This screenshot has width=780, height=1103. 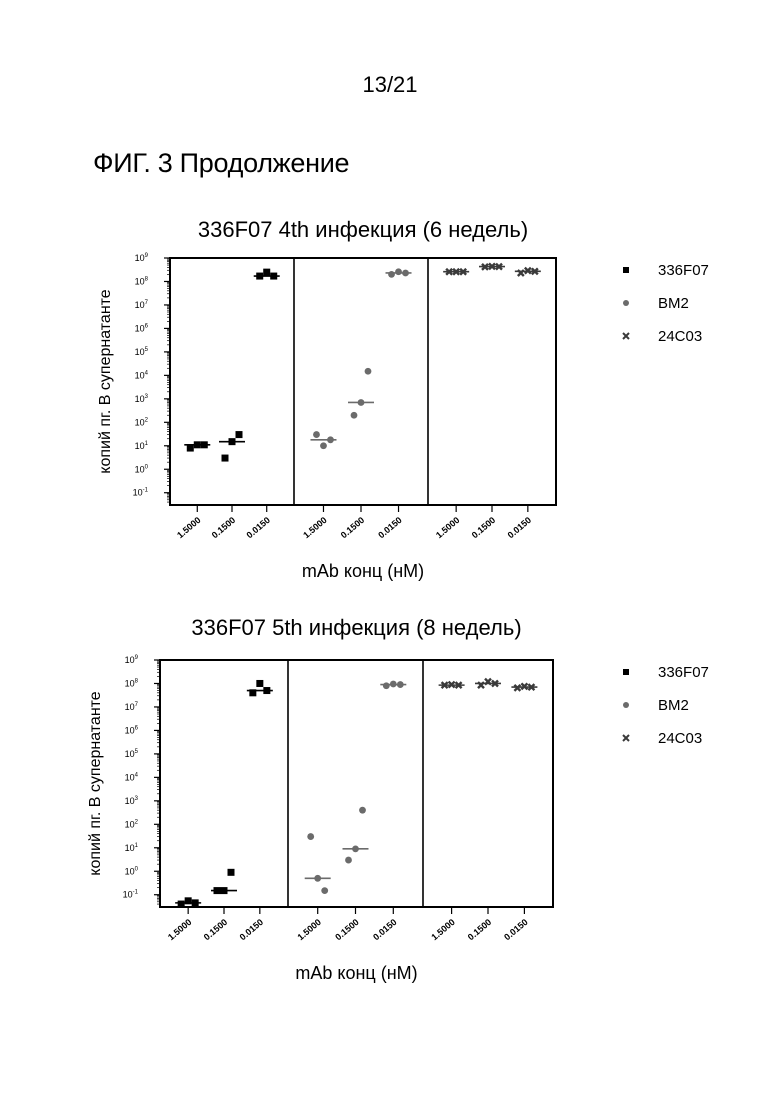 I want to click on chart-title: 336F07 4th инфекция (6 недель), so click(x=363, y=229).